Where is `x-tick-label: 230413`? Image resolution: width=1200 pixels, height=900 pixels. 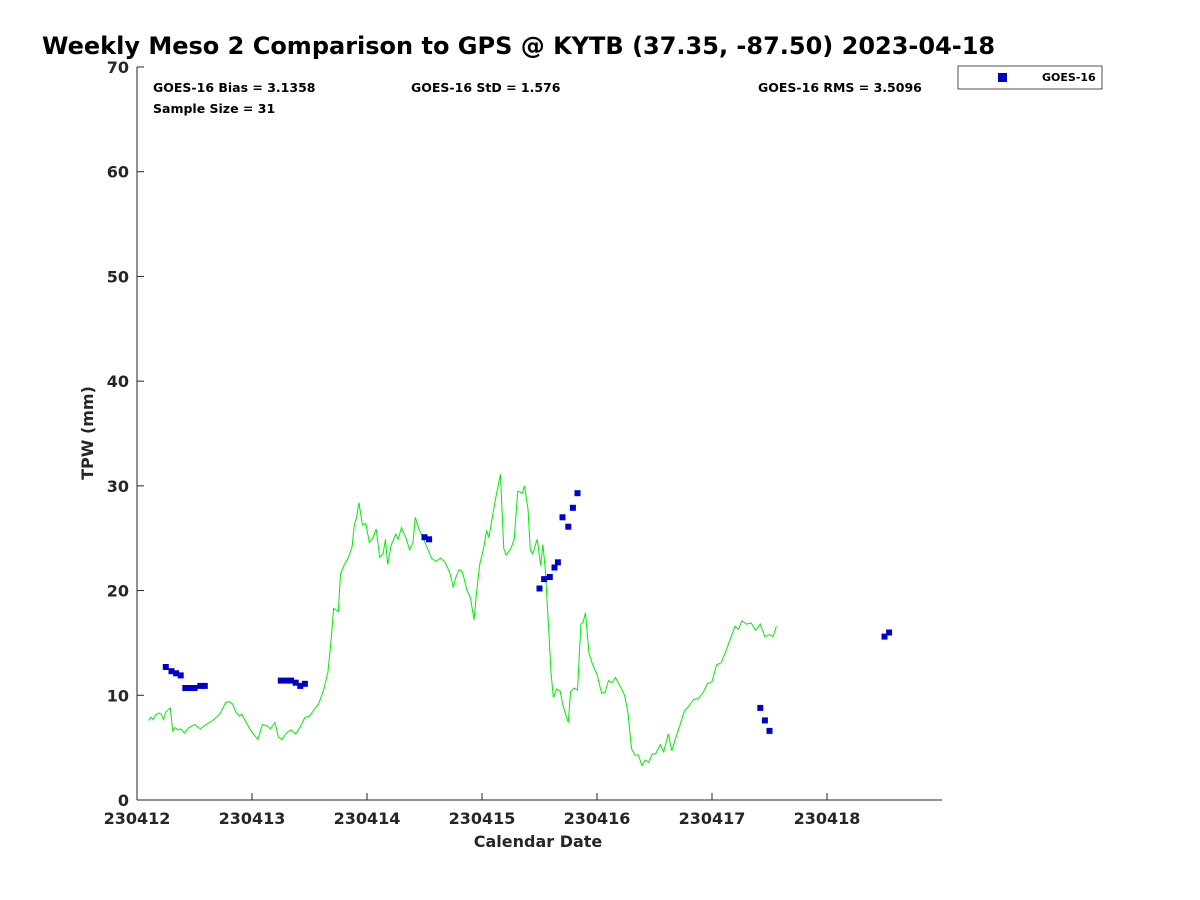
x-tick-label: 230413 is located at coordinates (252, 818).